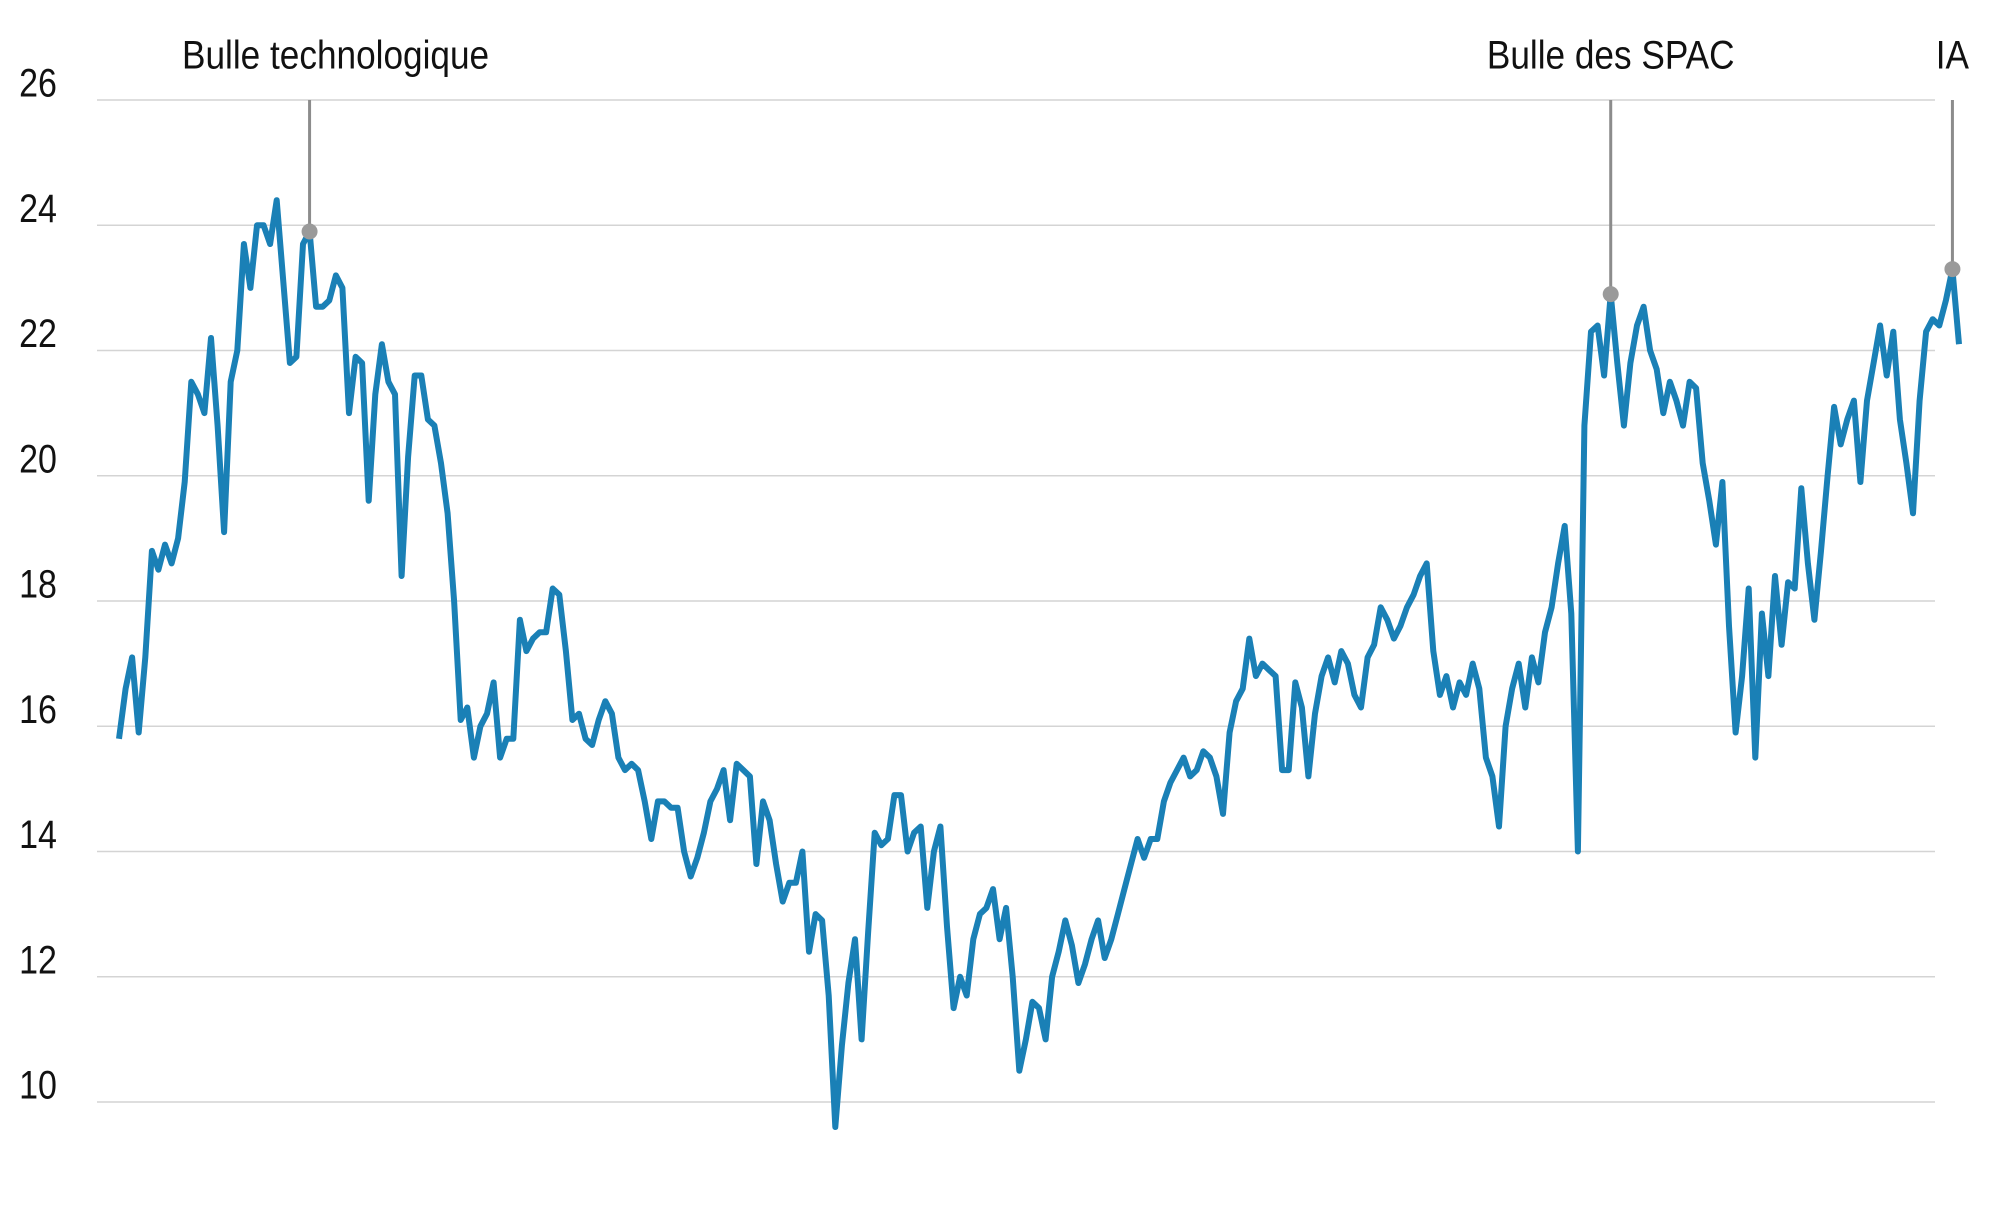 The width and height of the screenshot is (2000, 1220). What do you see at coordinates (38, 708) in the screenshot?
I see `y-tick-label: 16` at bounding box center [38, 708].